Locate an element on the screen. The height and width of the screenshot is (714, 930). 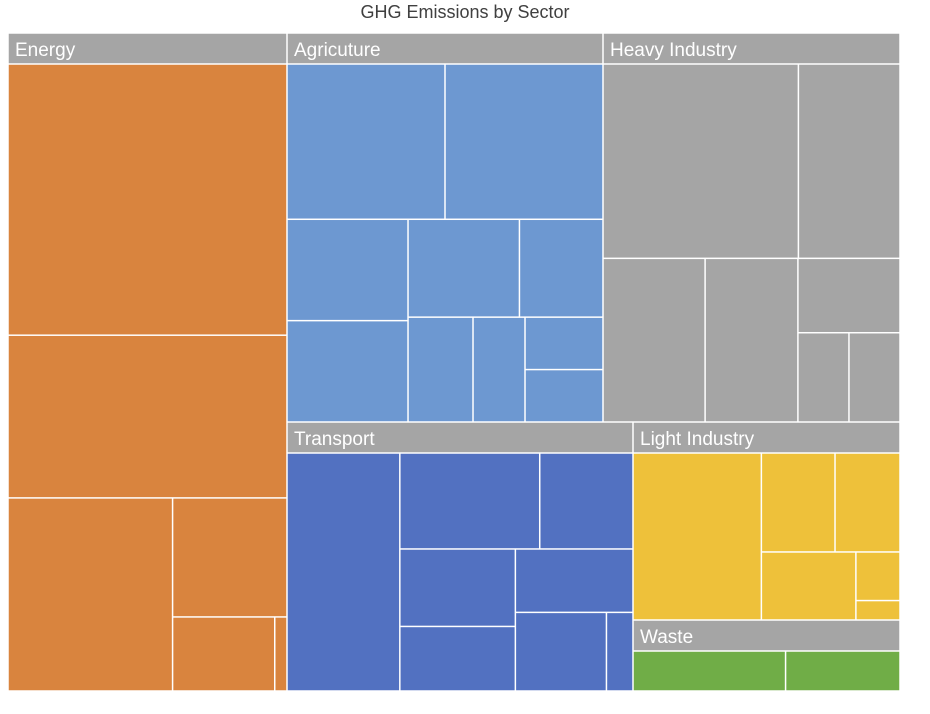
group-label-heavy-industry: Heavy Industry is located at coordinates (673, 50).